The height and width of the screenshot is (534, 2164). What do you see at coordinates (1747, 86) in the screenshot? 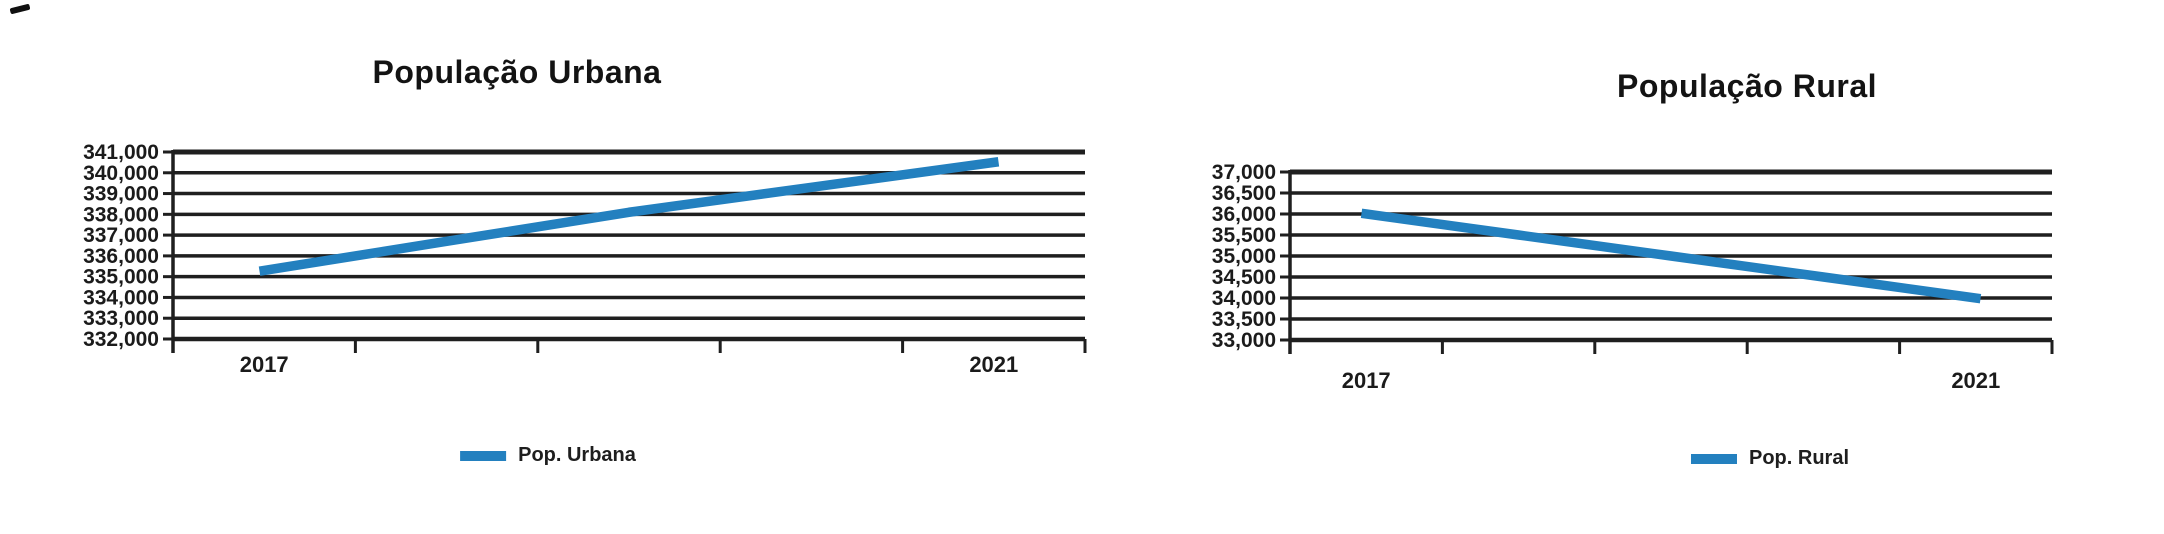
I see `chart-title-populacao-rural: População Rural` at bounding box center [1747, 86].